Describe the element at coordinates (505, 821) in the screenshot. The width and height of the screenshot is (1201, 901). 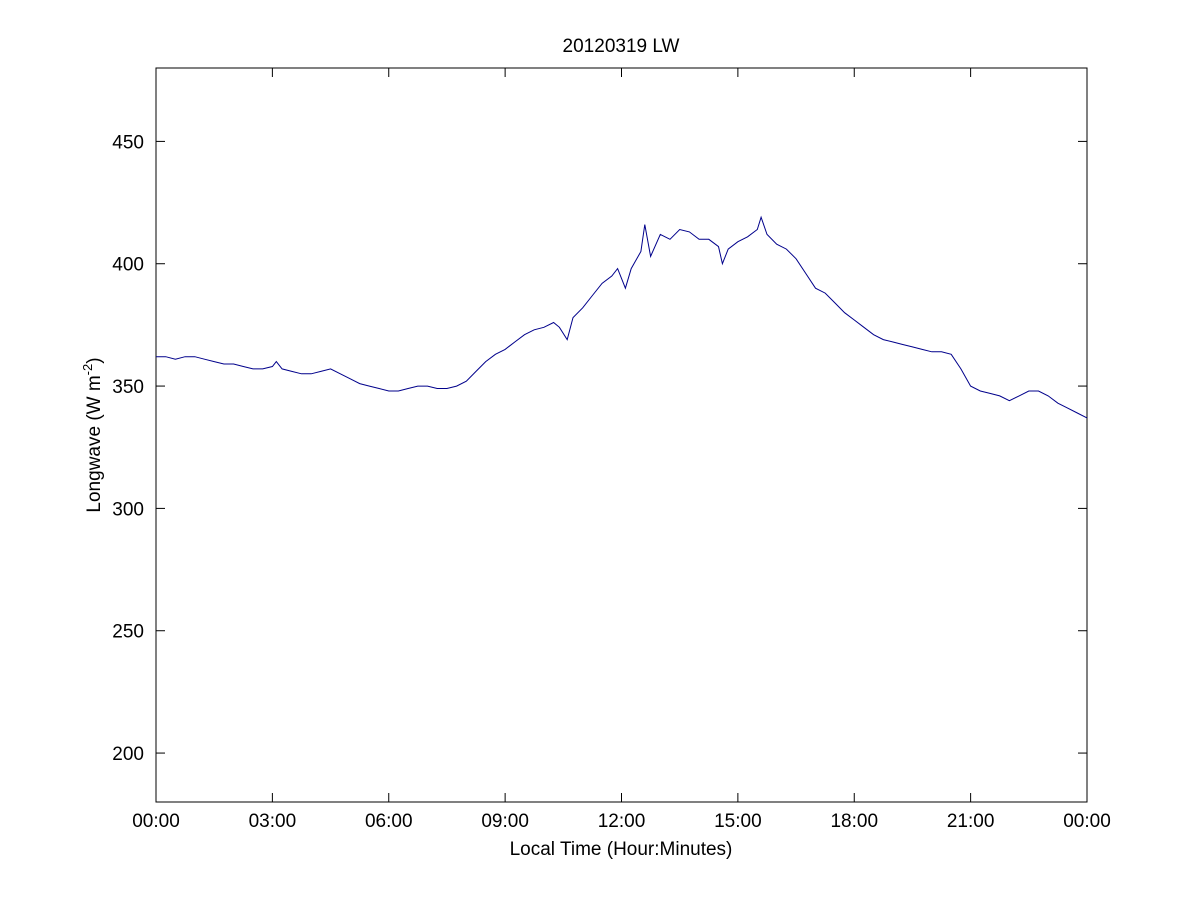
I see `x-tick-label: 09:00` at that location.